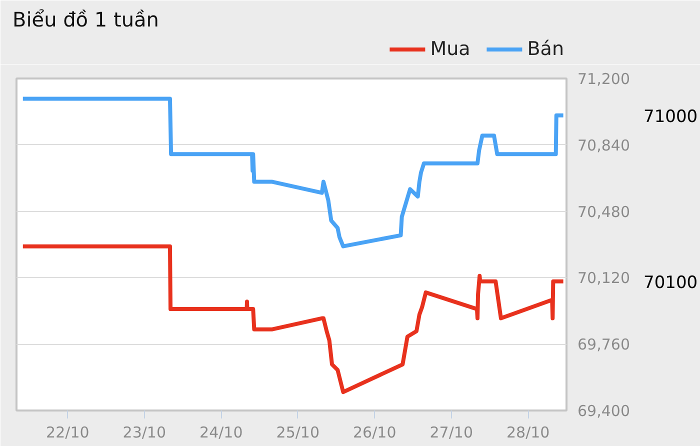 The image size is (700, 446). What do you see at coordinates (604, 79) in the screenshot?
I see `y-tick-label: 71,200` at bounding box center [604, 79].